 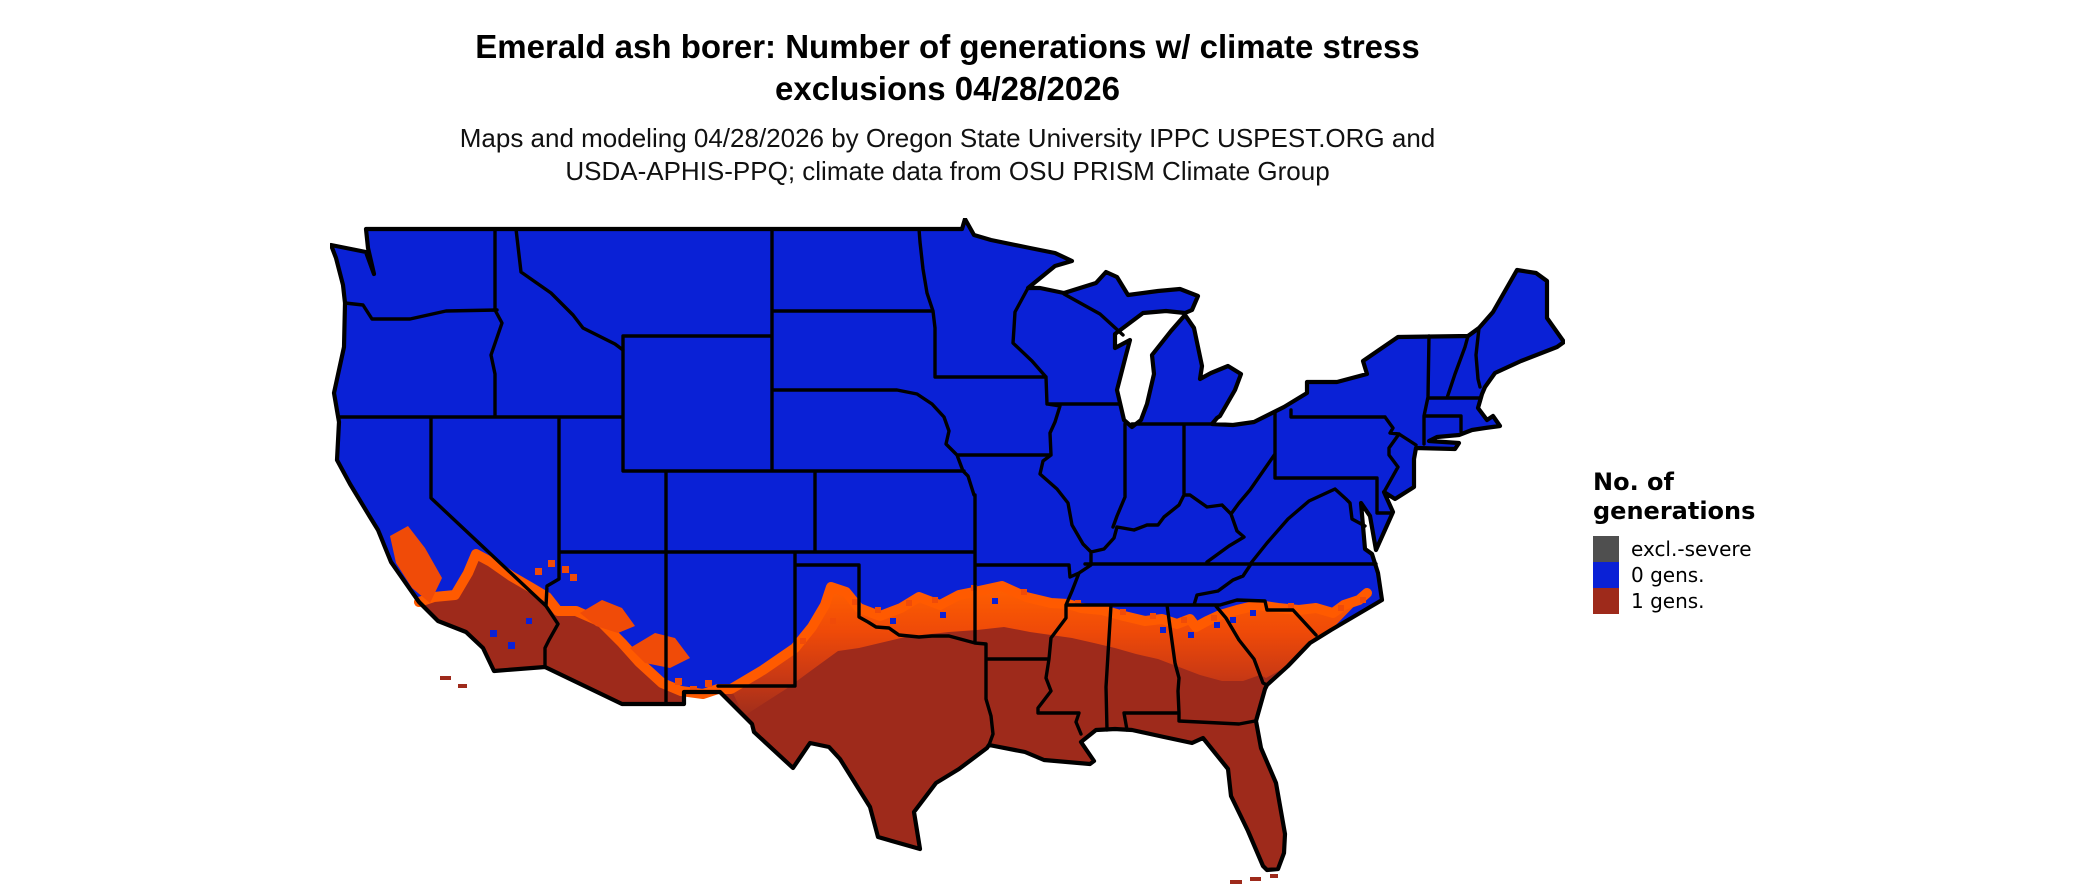 I want to click on transition-fringe-line, so click(x=893, y=624).